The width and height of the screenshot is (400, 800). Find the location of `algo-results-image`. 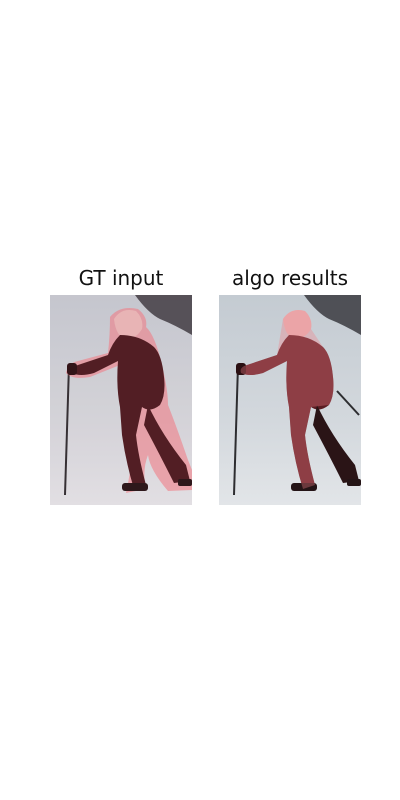

algo-results-image is located at coordinates (290, 400).